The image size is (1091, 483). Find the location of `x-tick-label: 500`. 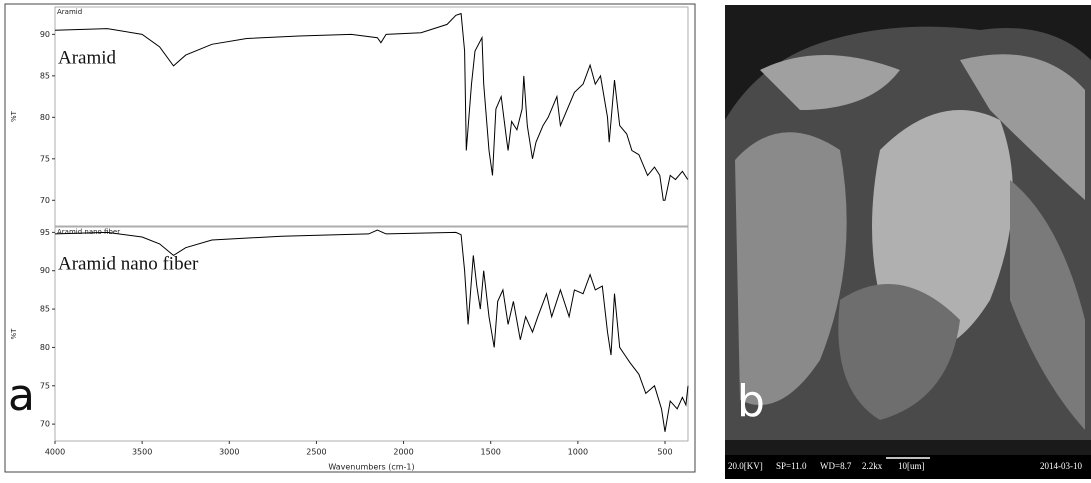

x-tick-label: 500 is located at coordinates (664, 452).